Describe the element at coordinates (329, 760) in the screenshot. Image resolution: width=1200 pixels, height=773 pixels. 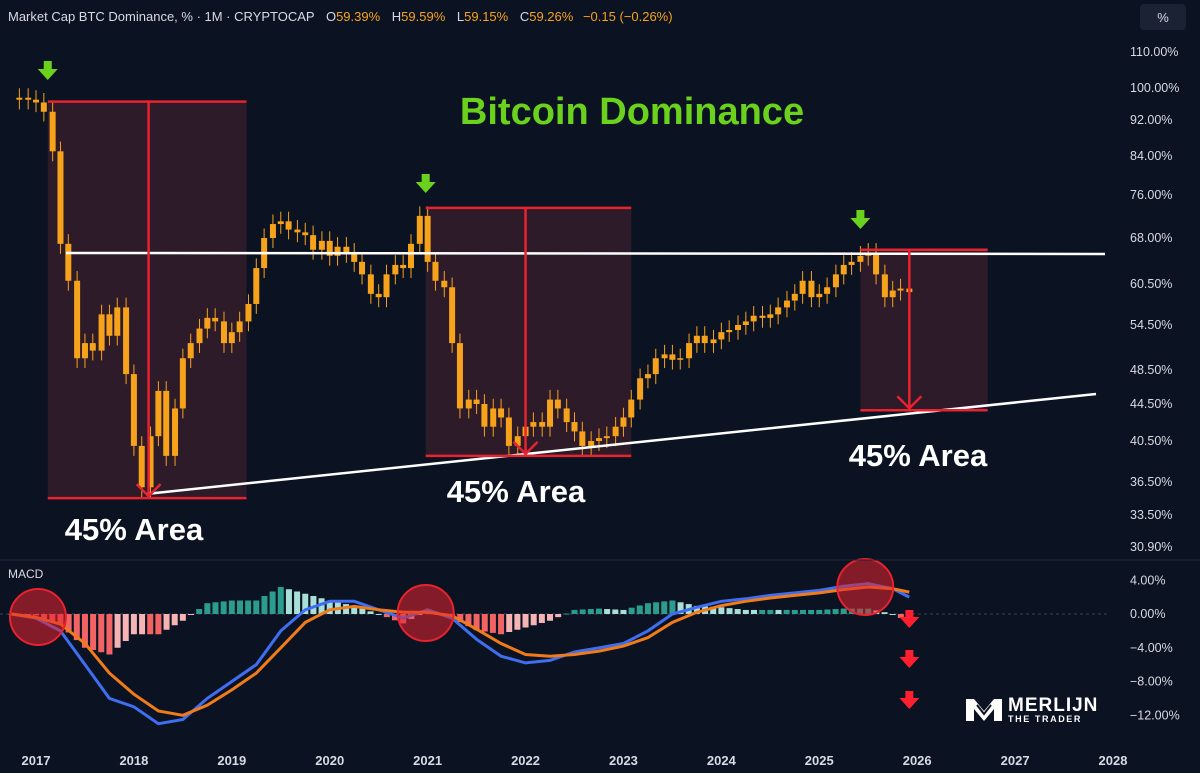
I see `x-tick-label: 2020` at that location.